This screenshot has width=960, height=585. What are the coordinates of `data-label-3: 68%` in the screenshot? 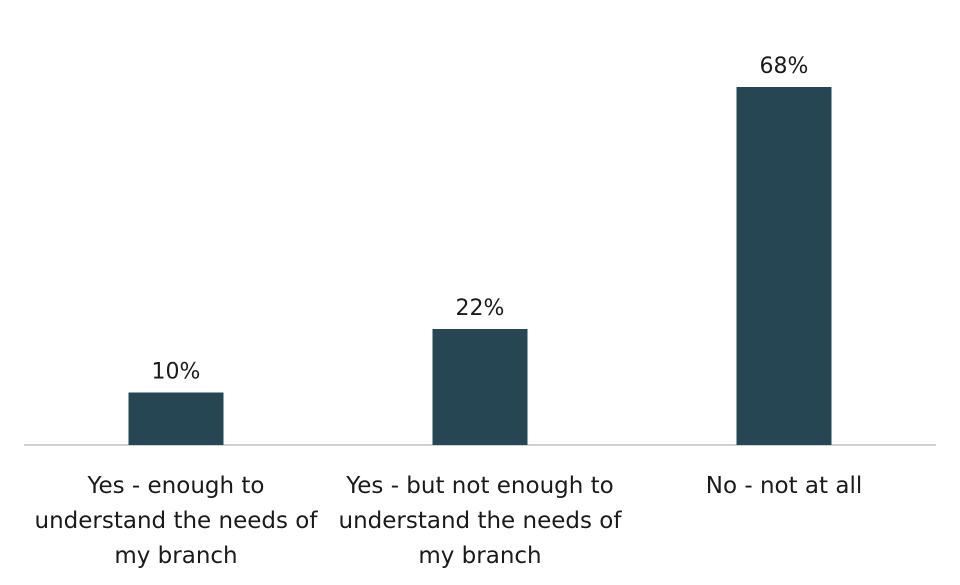 It's located at (784, 66).